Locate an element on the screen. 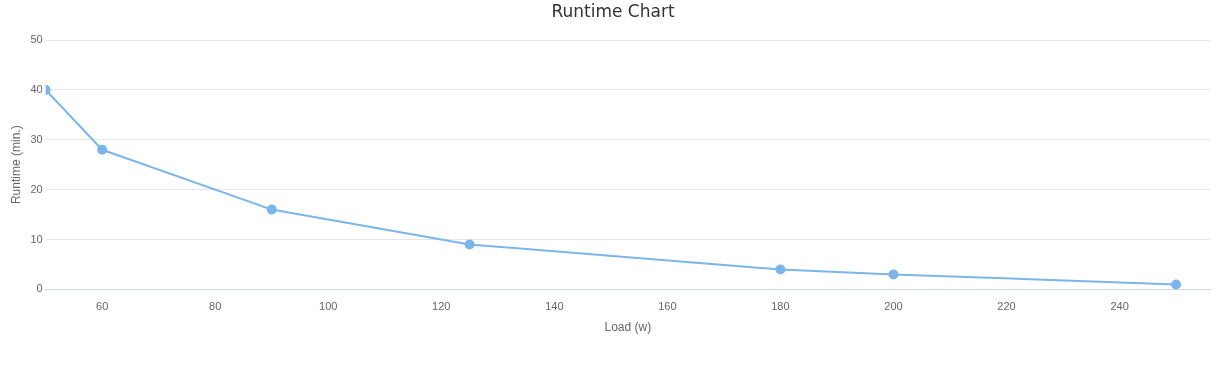 This screenshot has width=1226, height=379. x-axis-title: Load (w) is located at coordinates (628, 327).